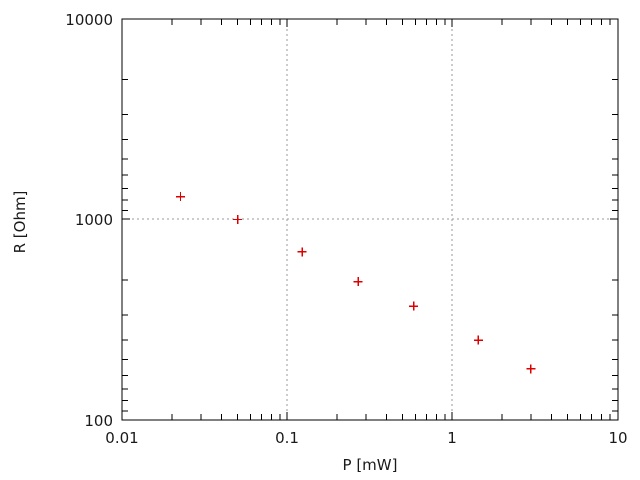 Image resolution: width=640 pixels, height=480 pixels. What do you see at coordinates (20, 222) in the screenshot?
I see `y-axis-title: R [Ohm]` at bounding box center [20, 222].